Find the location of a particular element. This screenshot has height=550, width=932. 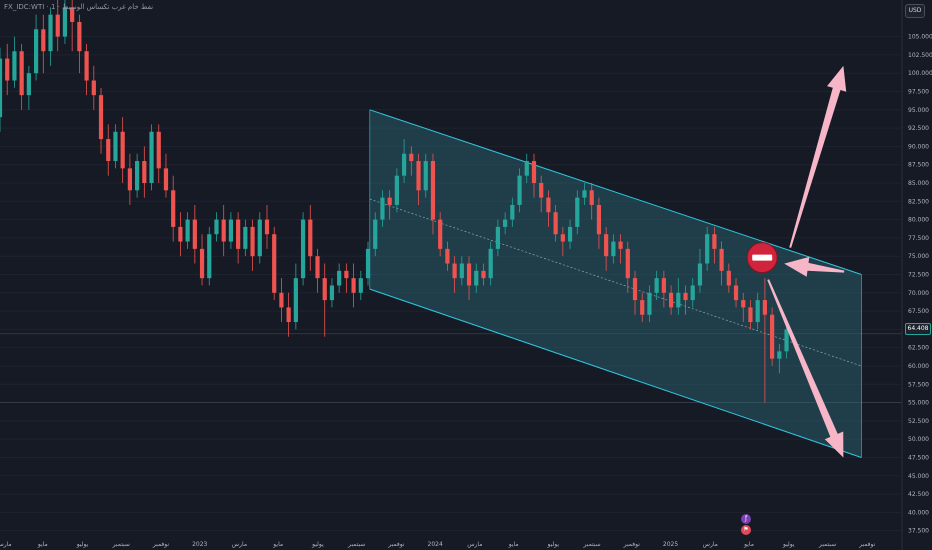

currency-badge: USD is located at coordinates (915, 11).